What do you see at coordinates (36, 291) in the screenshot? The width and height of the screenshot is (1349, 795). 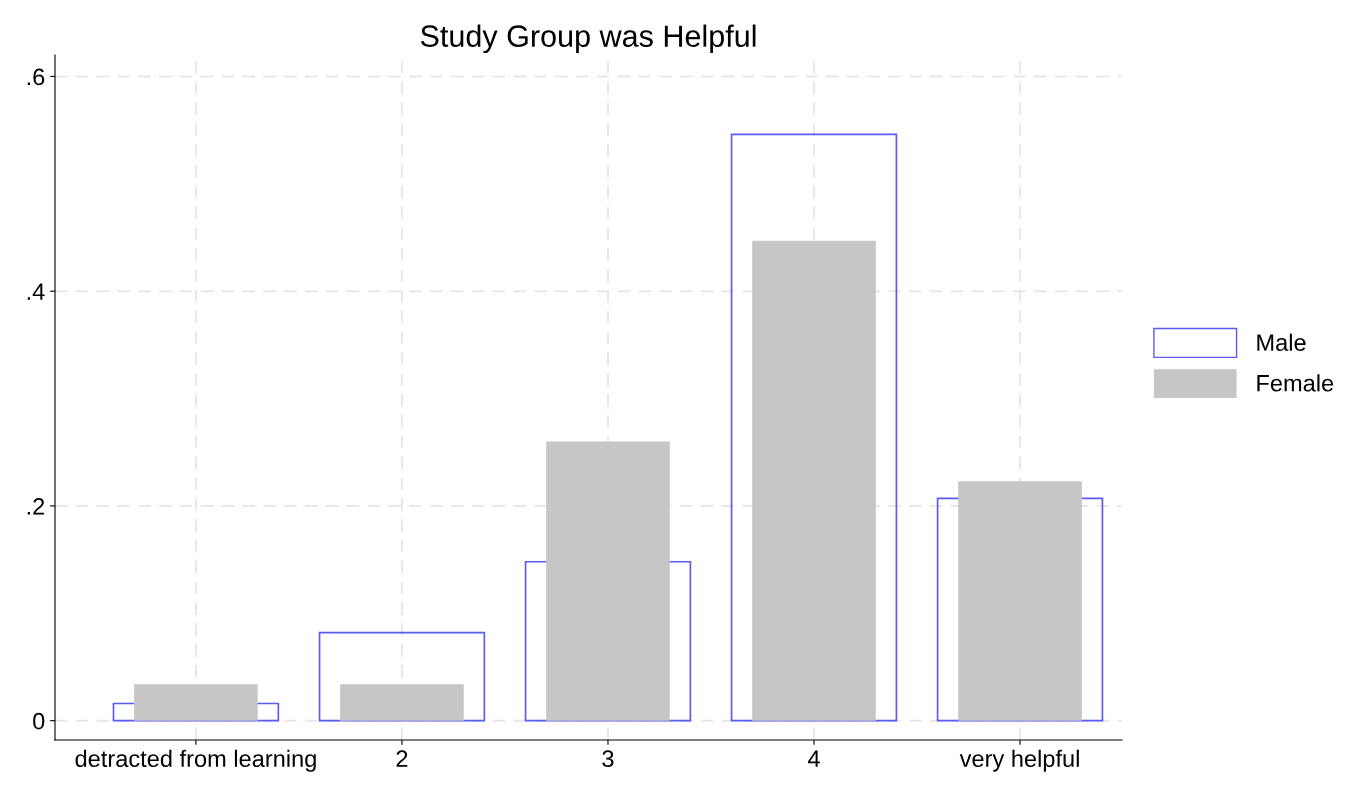 I see `y-tick-label: .4` at bounding box center [36, 291].